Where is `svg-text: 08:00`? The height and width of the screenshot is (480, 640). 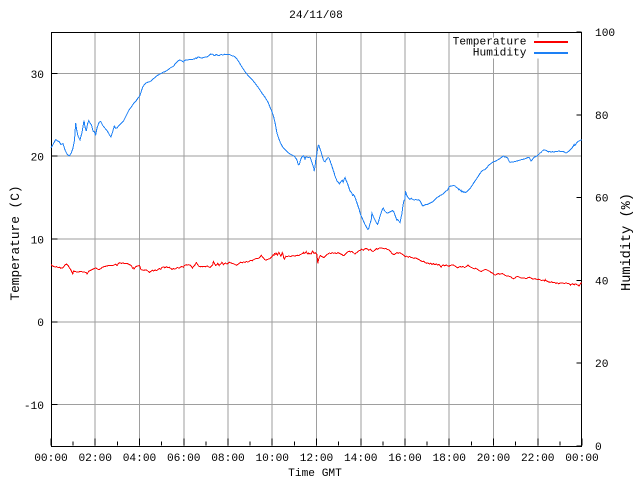
svg-text: 08:00 is located at coordinates (228, 459).